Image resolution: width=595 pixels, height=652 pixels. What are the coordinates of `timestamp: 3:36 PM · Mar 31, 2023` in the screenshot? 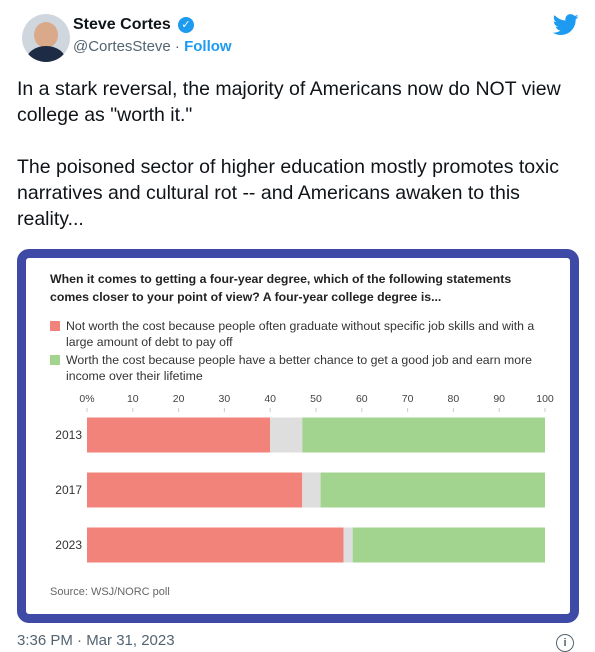 It's located at (96, 640).